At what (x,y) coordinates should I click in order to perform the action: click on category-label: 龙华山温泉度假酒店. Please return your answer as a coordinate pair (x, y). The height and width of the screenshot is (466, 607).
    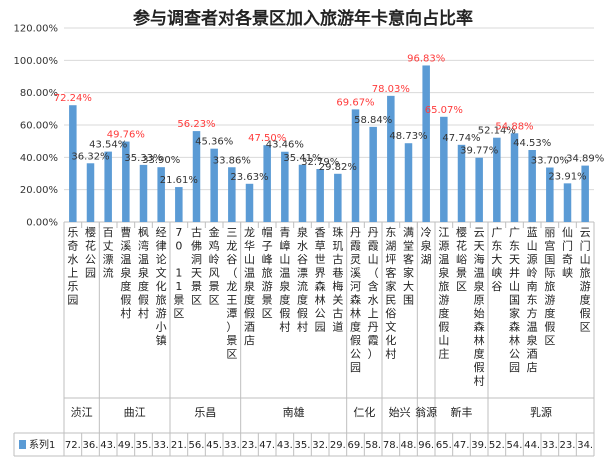
    Looking at the image, I should click on (249, 286).